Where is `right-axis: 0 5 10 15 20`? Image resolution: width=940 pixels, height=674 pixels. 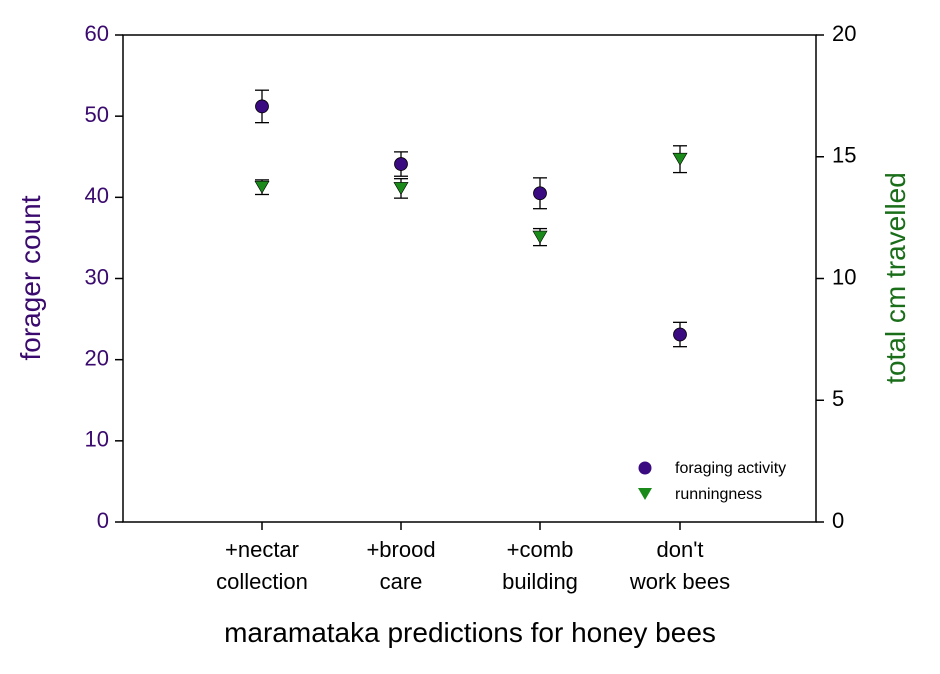 right-axis: 0 5 10 15 20 is located at coordinates (836, 277).